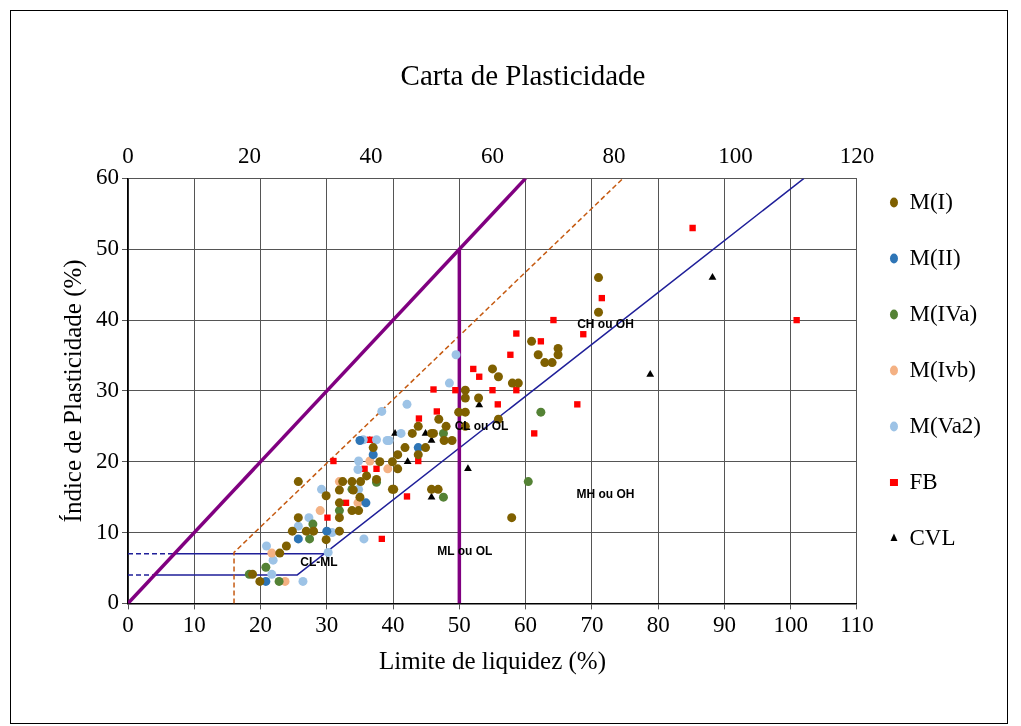  Describe the element at coordinates (724, 625) in the screenshot. I see `x-tick-label: 90` at that location.